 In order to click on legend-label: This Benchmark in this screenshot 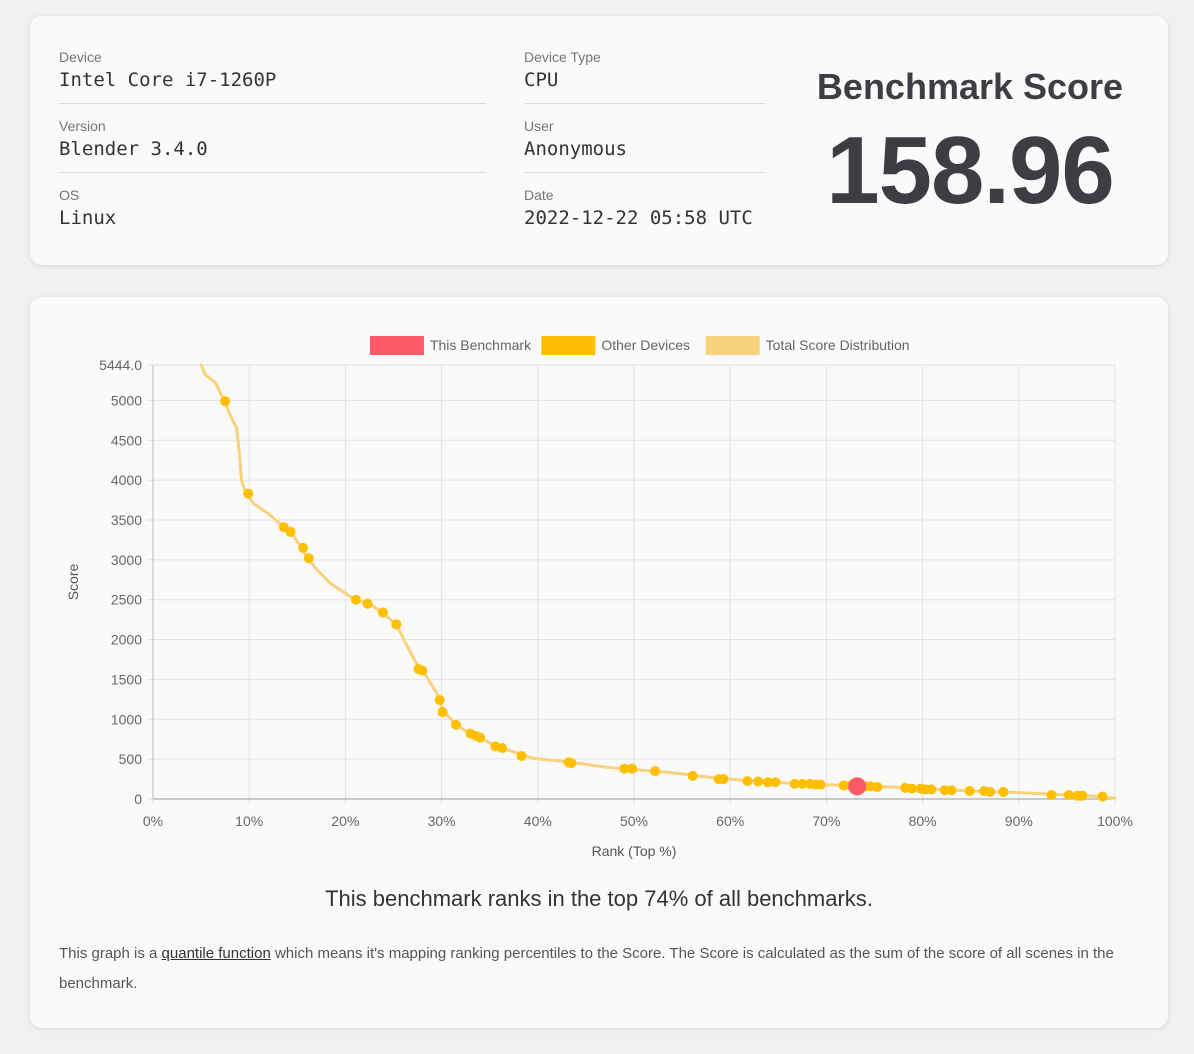, I will do `click(481, 345)`.